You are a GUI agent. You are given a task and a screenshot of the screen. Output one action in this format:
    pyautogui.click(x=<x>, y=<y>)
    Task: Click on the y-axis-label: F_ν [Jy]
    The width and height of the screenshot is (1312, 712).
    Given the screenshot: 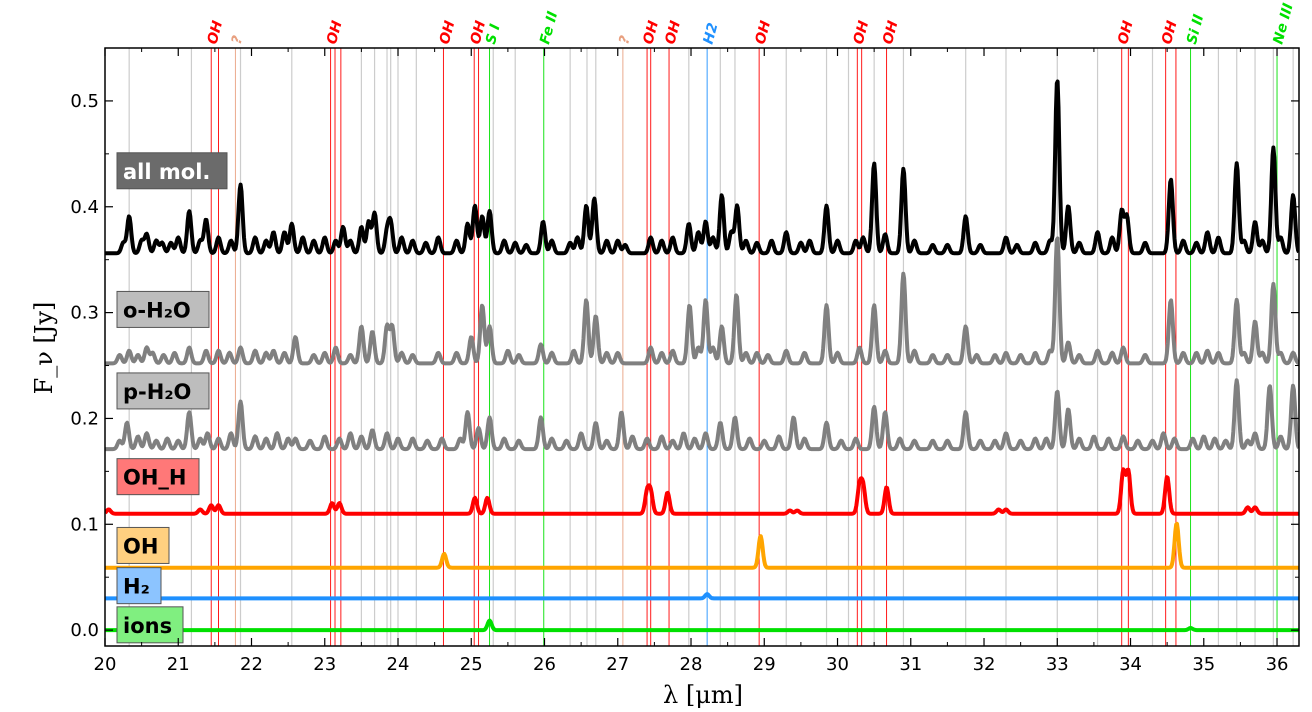 What is the action you would take?
    pyautogui.click(x=44, y=348)
    